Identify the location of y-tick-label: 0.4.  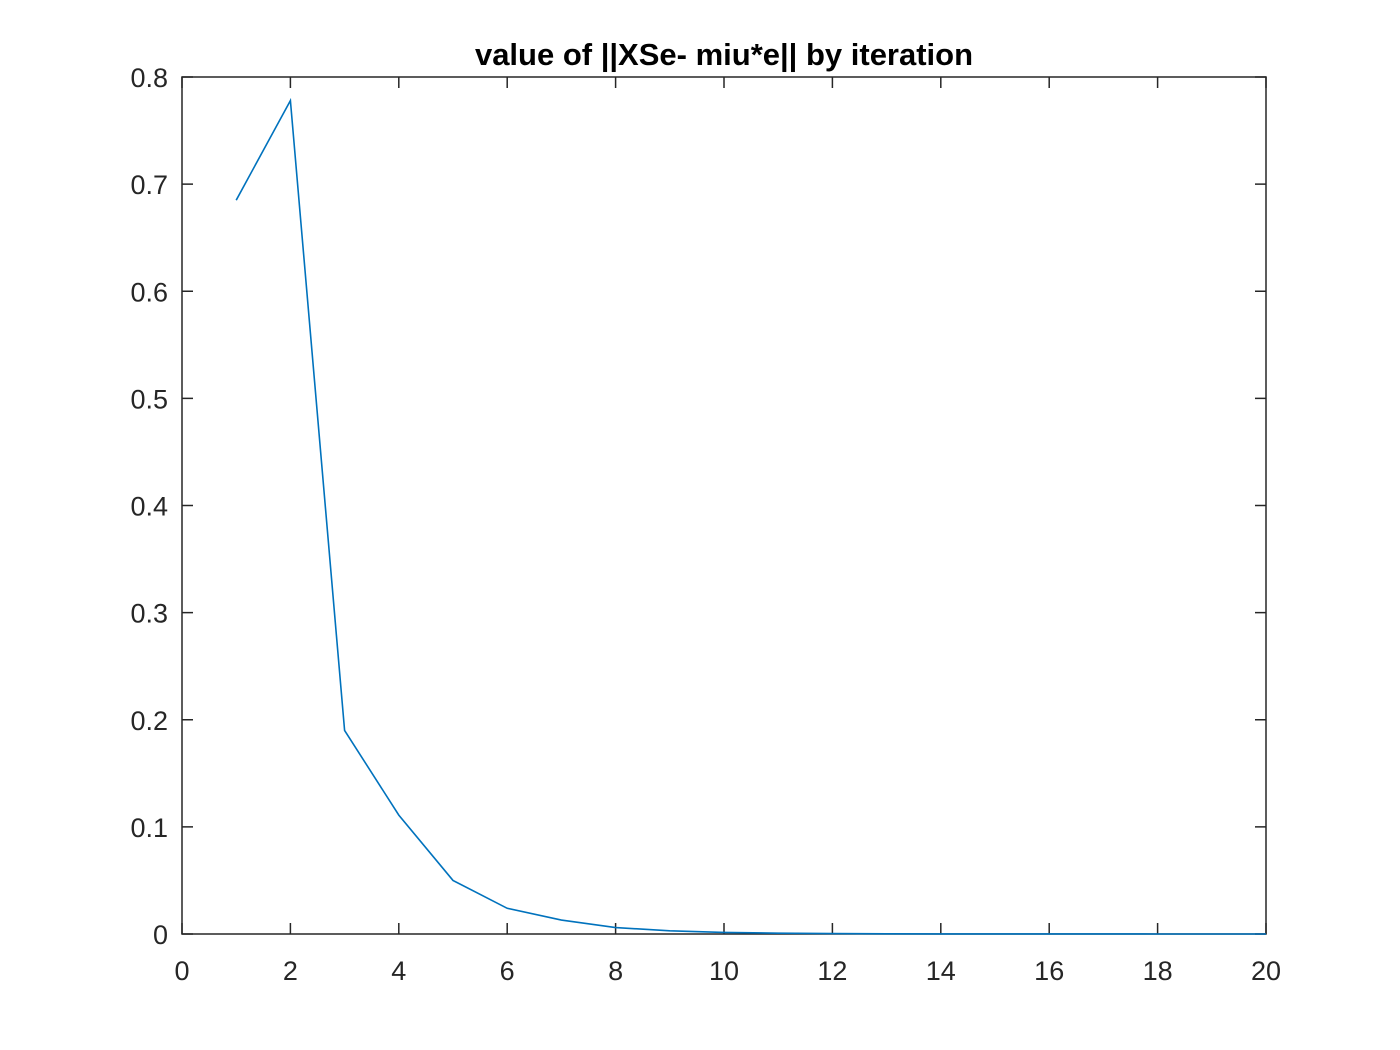
(149, 507).